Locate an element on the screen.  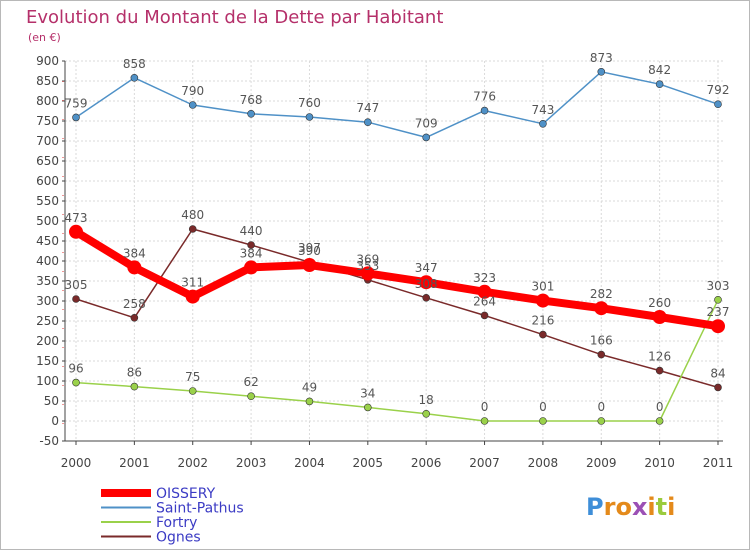
data-label-fortry: 86 is located at coordinates (134, 373).